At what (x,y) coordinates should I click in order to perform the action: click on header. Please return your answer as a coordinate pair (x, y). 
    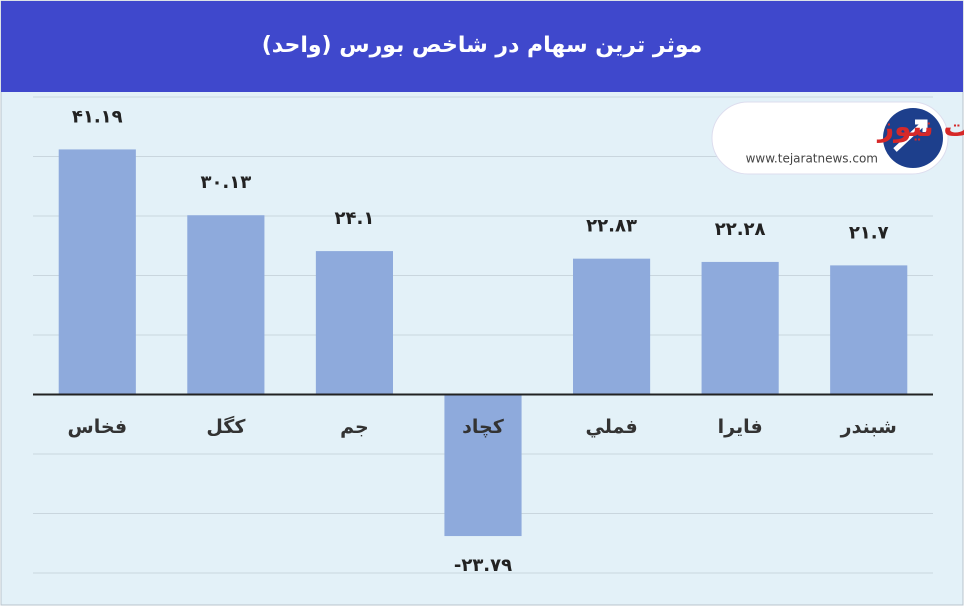
    Looking at the image, I should click on (482, 46).